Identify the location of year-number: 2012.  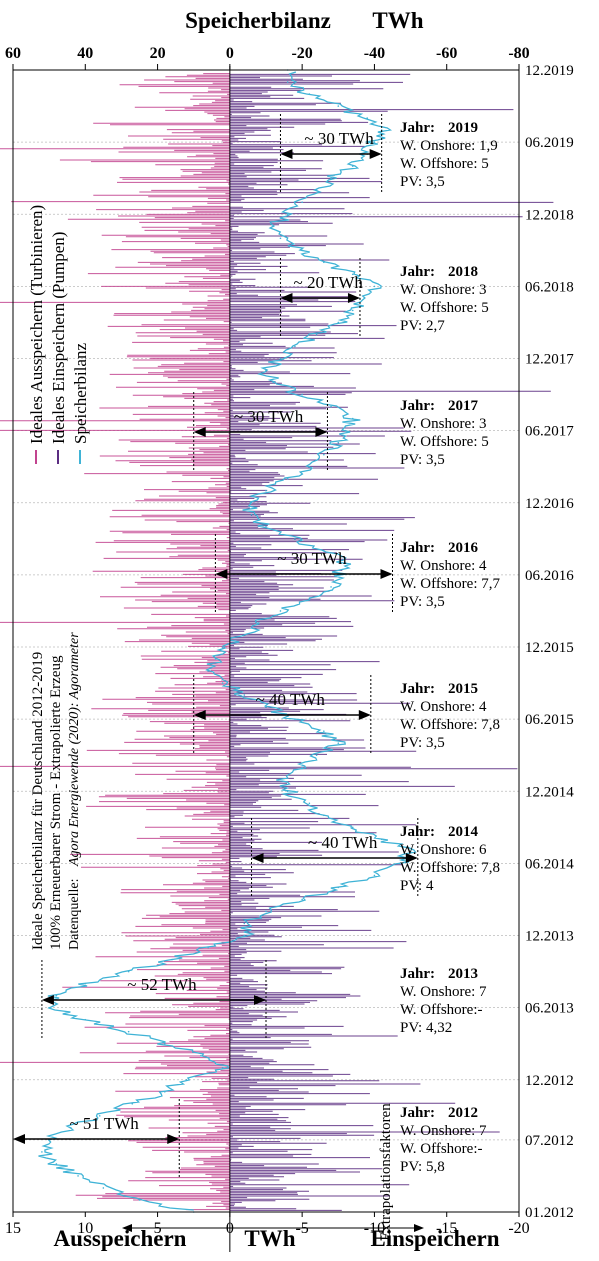
(463, 1113).